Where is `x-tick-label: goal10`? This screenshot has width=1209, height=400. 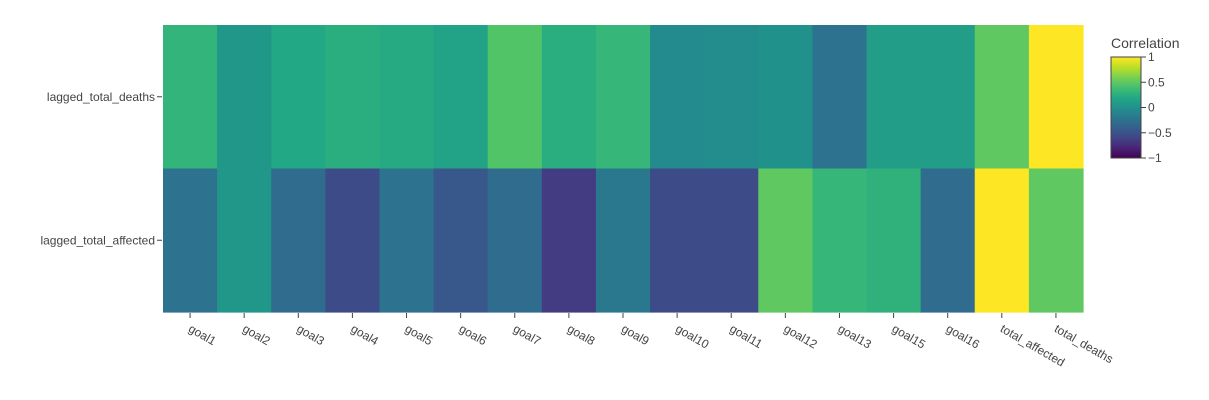 x-tick-label: goal10 is located at coordinates (692, 336).